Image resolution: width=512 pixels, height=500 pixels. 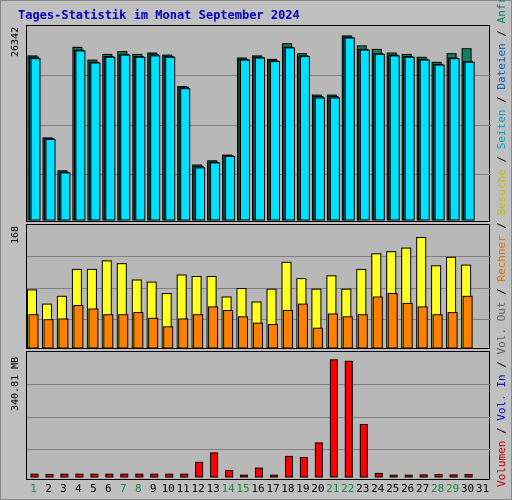 I want to click on x-tick-label: 2, so click(x=48, y=488).